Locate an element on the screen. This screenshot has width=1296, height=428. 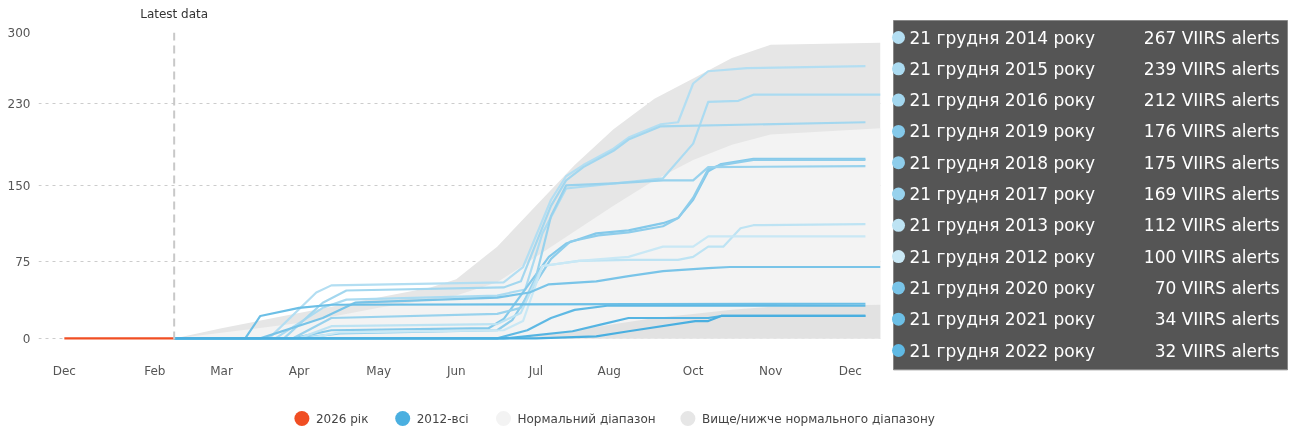
text: 112 VIIRS alerts is located at coordinates (1211, 225).